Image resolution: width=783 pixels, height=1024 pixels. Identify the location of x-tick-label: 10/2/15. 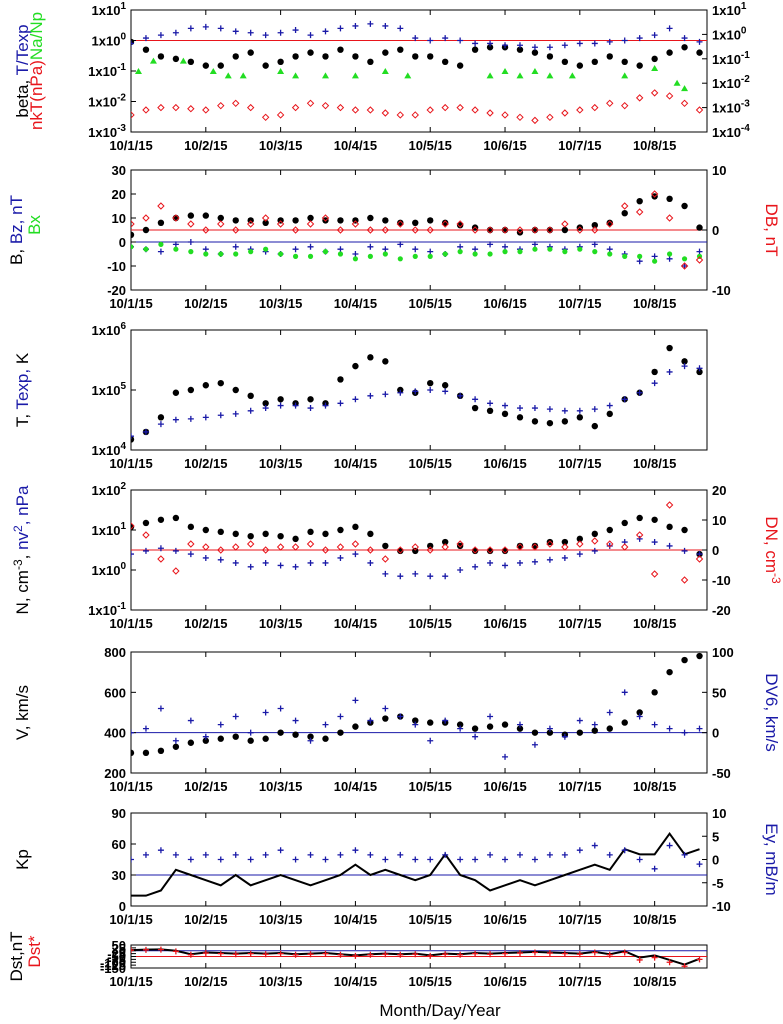
(205, 145).